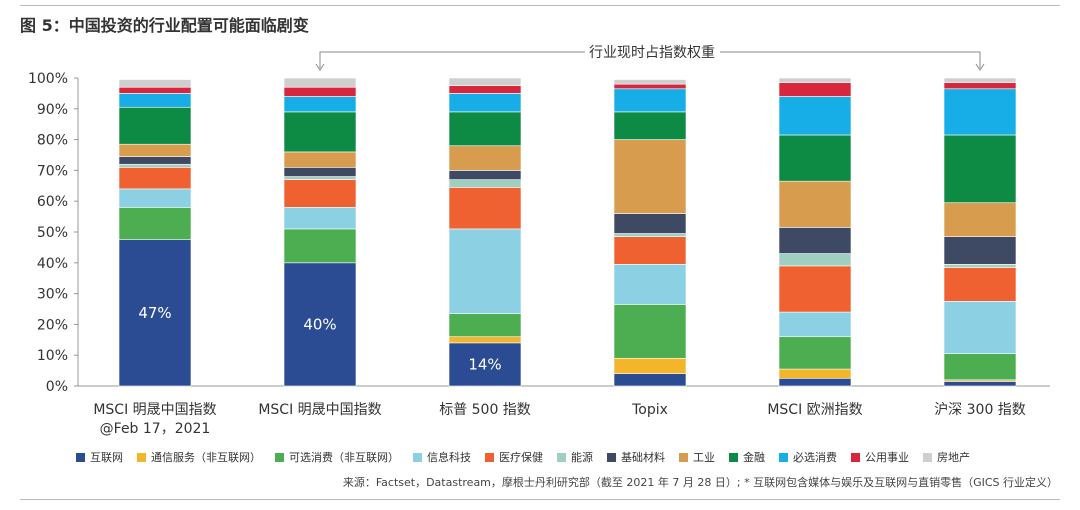  Describe the element at coordinates (164, 25) in the screenshot. I see `chart-title: 图 5：中国投资的行业配置可能面临剧变` at that location.